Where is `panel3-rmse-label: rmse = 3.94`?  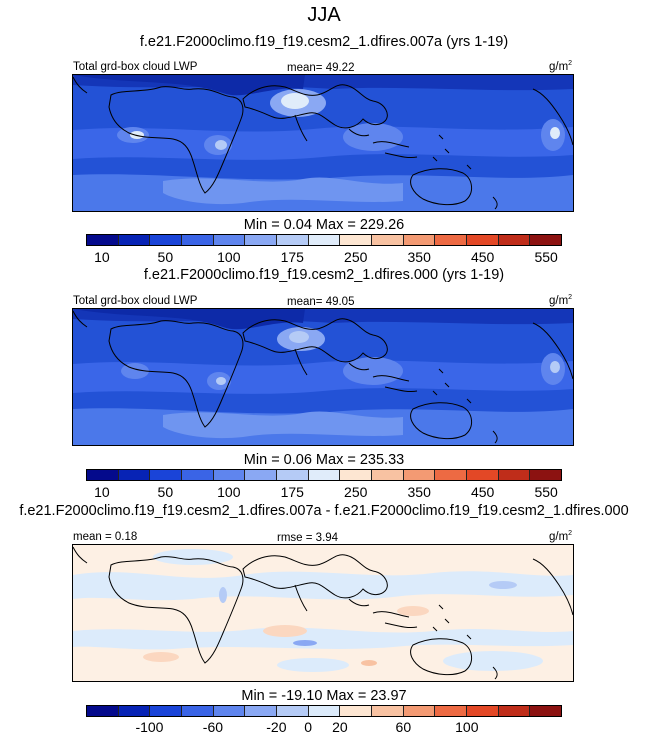 panel3-rmse-label: rmse = 3.94 is located at coordinates (307, 538).